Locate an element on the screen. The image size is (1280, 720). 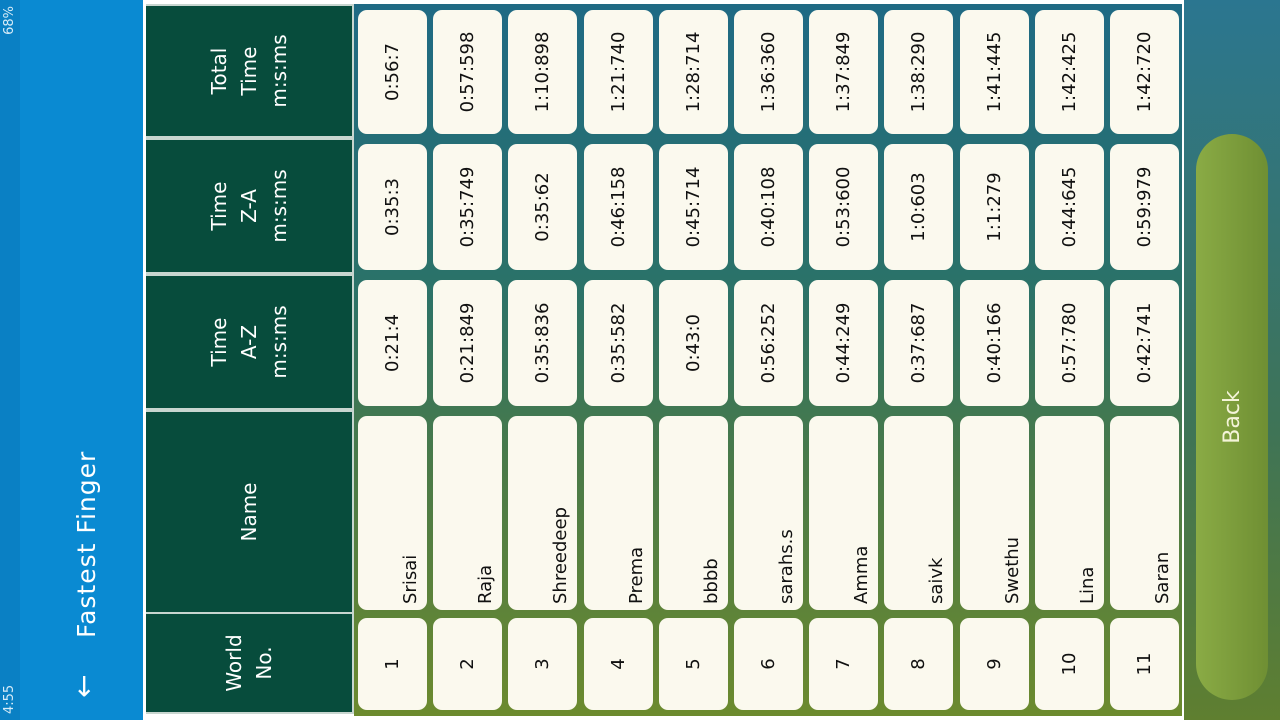
name-cell: Raja is located at coordinates (468, 513).